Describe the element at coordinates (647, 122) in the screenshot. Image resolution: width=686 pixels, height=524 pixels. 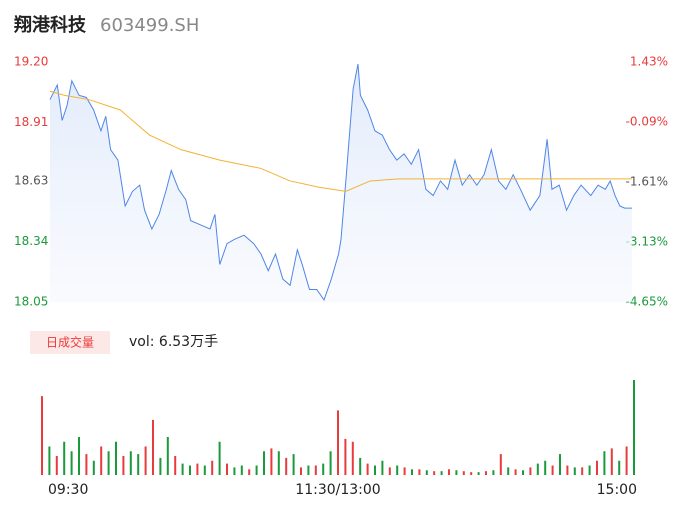
I see `y2-tick-label: -0.09%` at that location.